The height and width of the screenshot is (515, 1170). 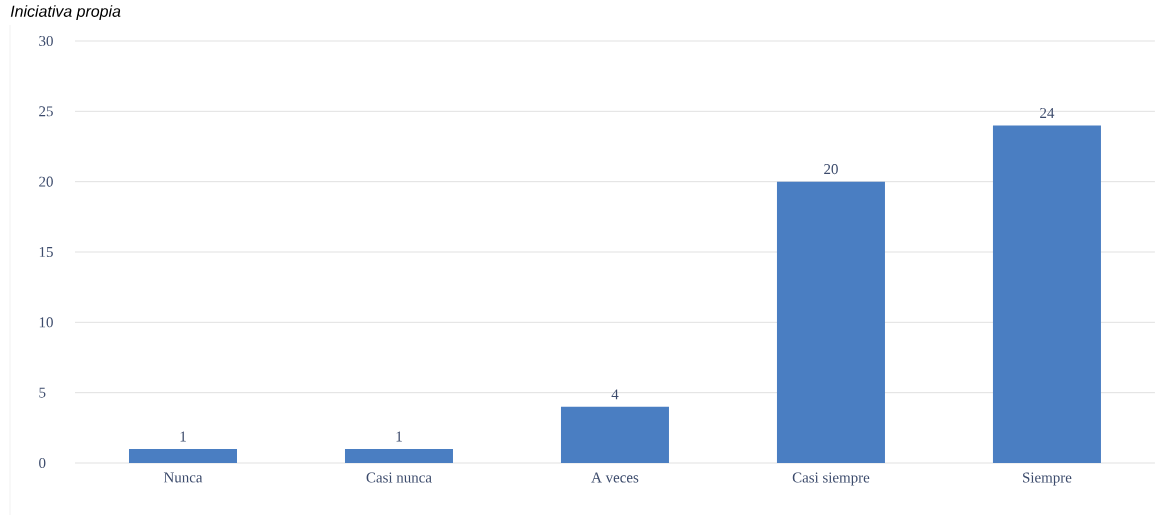 What do you see at coordinates (46, 41) in the screenshot?
I see `y-tick-label: 30` at bounding box center [46, 41].